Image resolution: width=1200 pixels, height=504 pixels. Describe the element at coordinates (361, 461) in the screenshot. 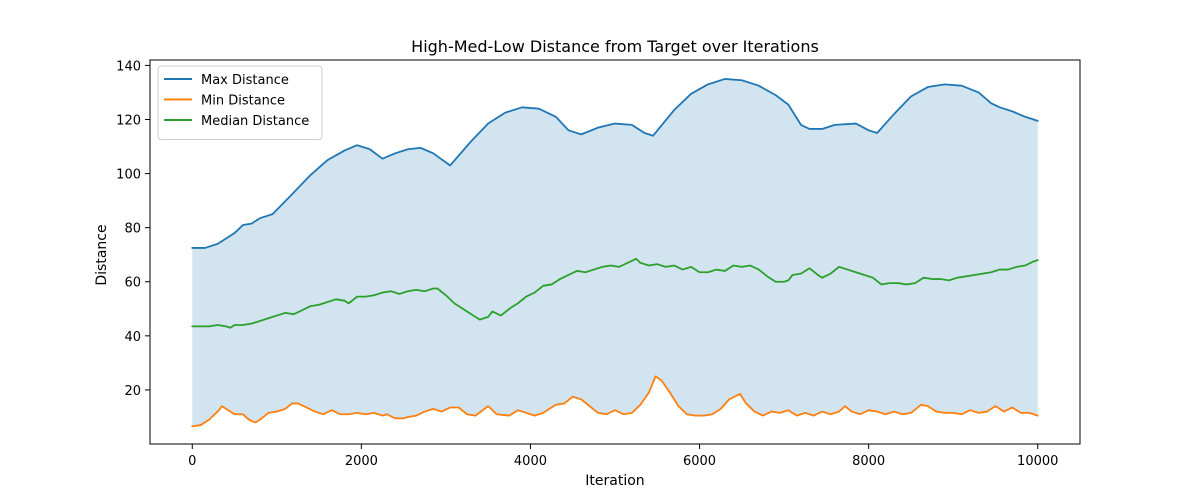

I see `x-tick-label: 2000` at that location.